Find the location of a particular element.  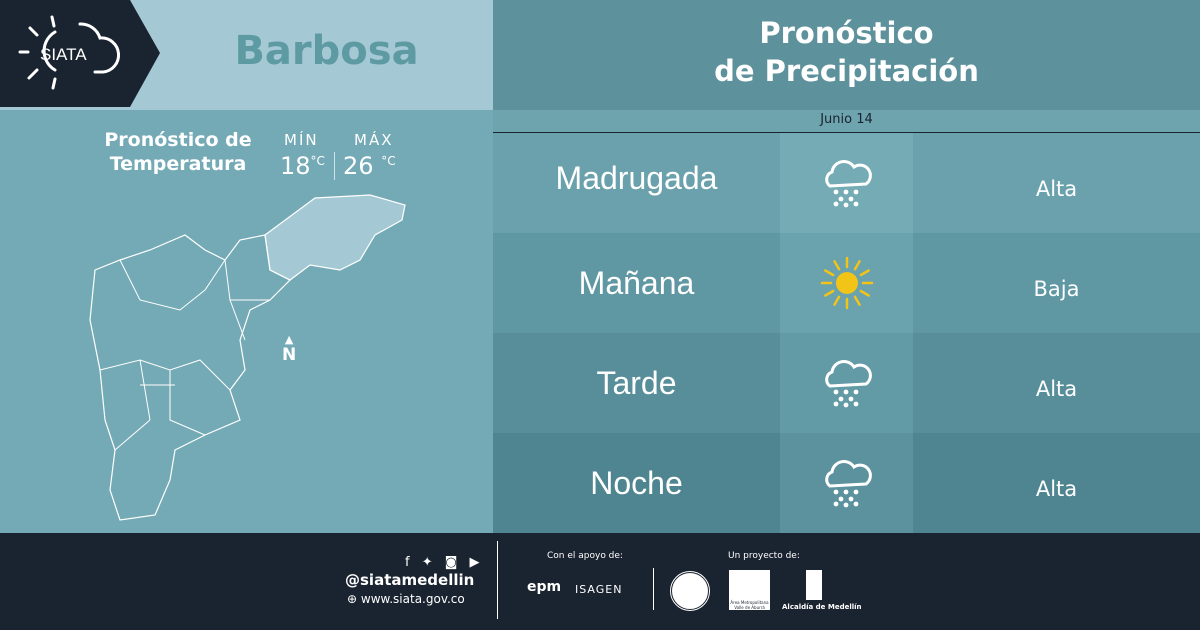

isagen-logo: ISAGEN is located at coordinates (599, 589).